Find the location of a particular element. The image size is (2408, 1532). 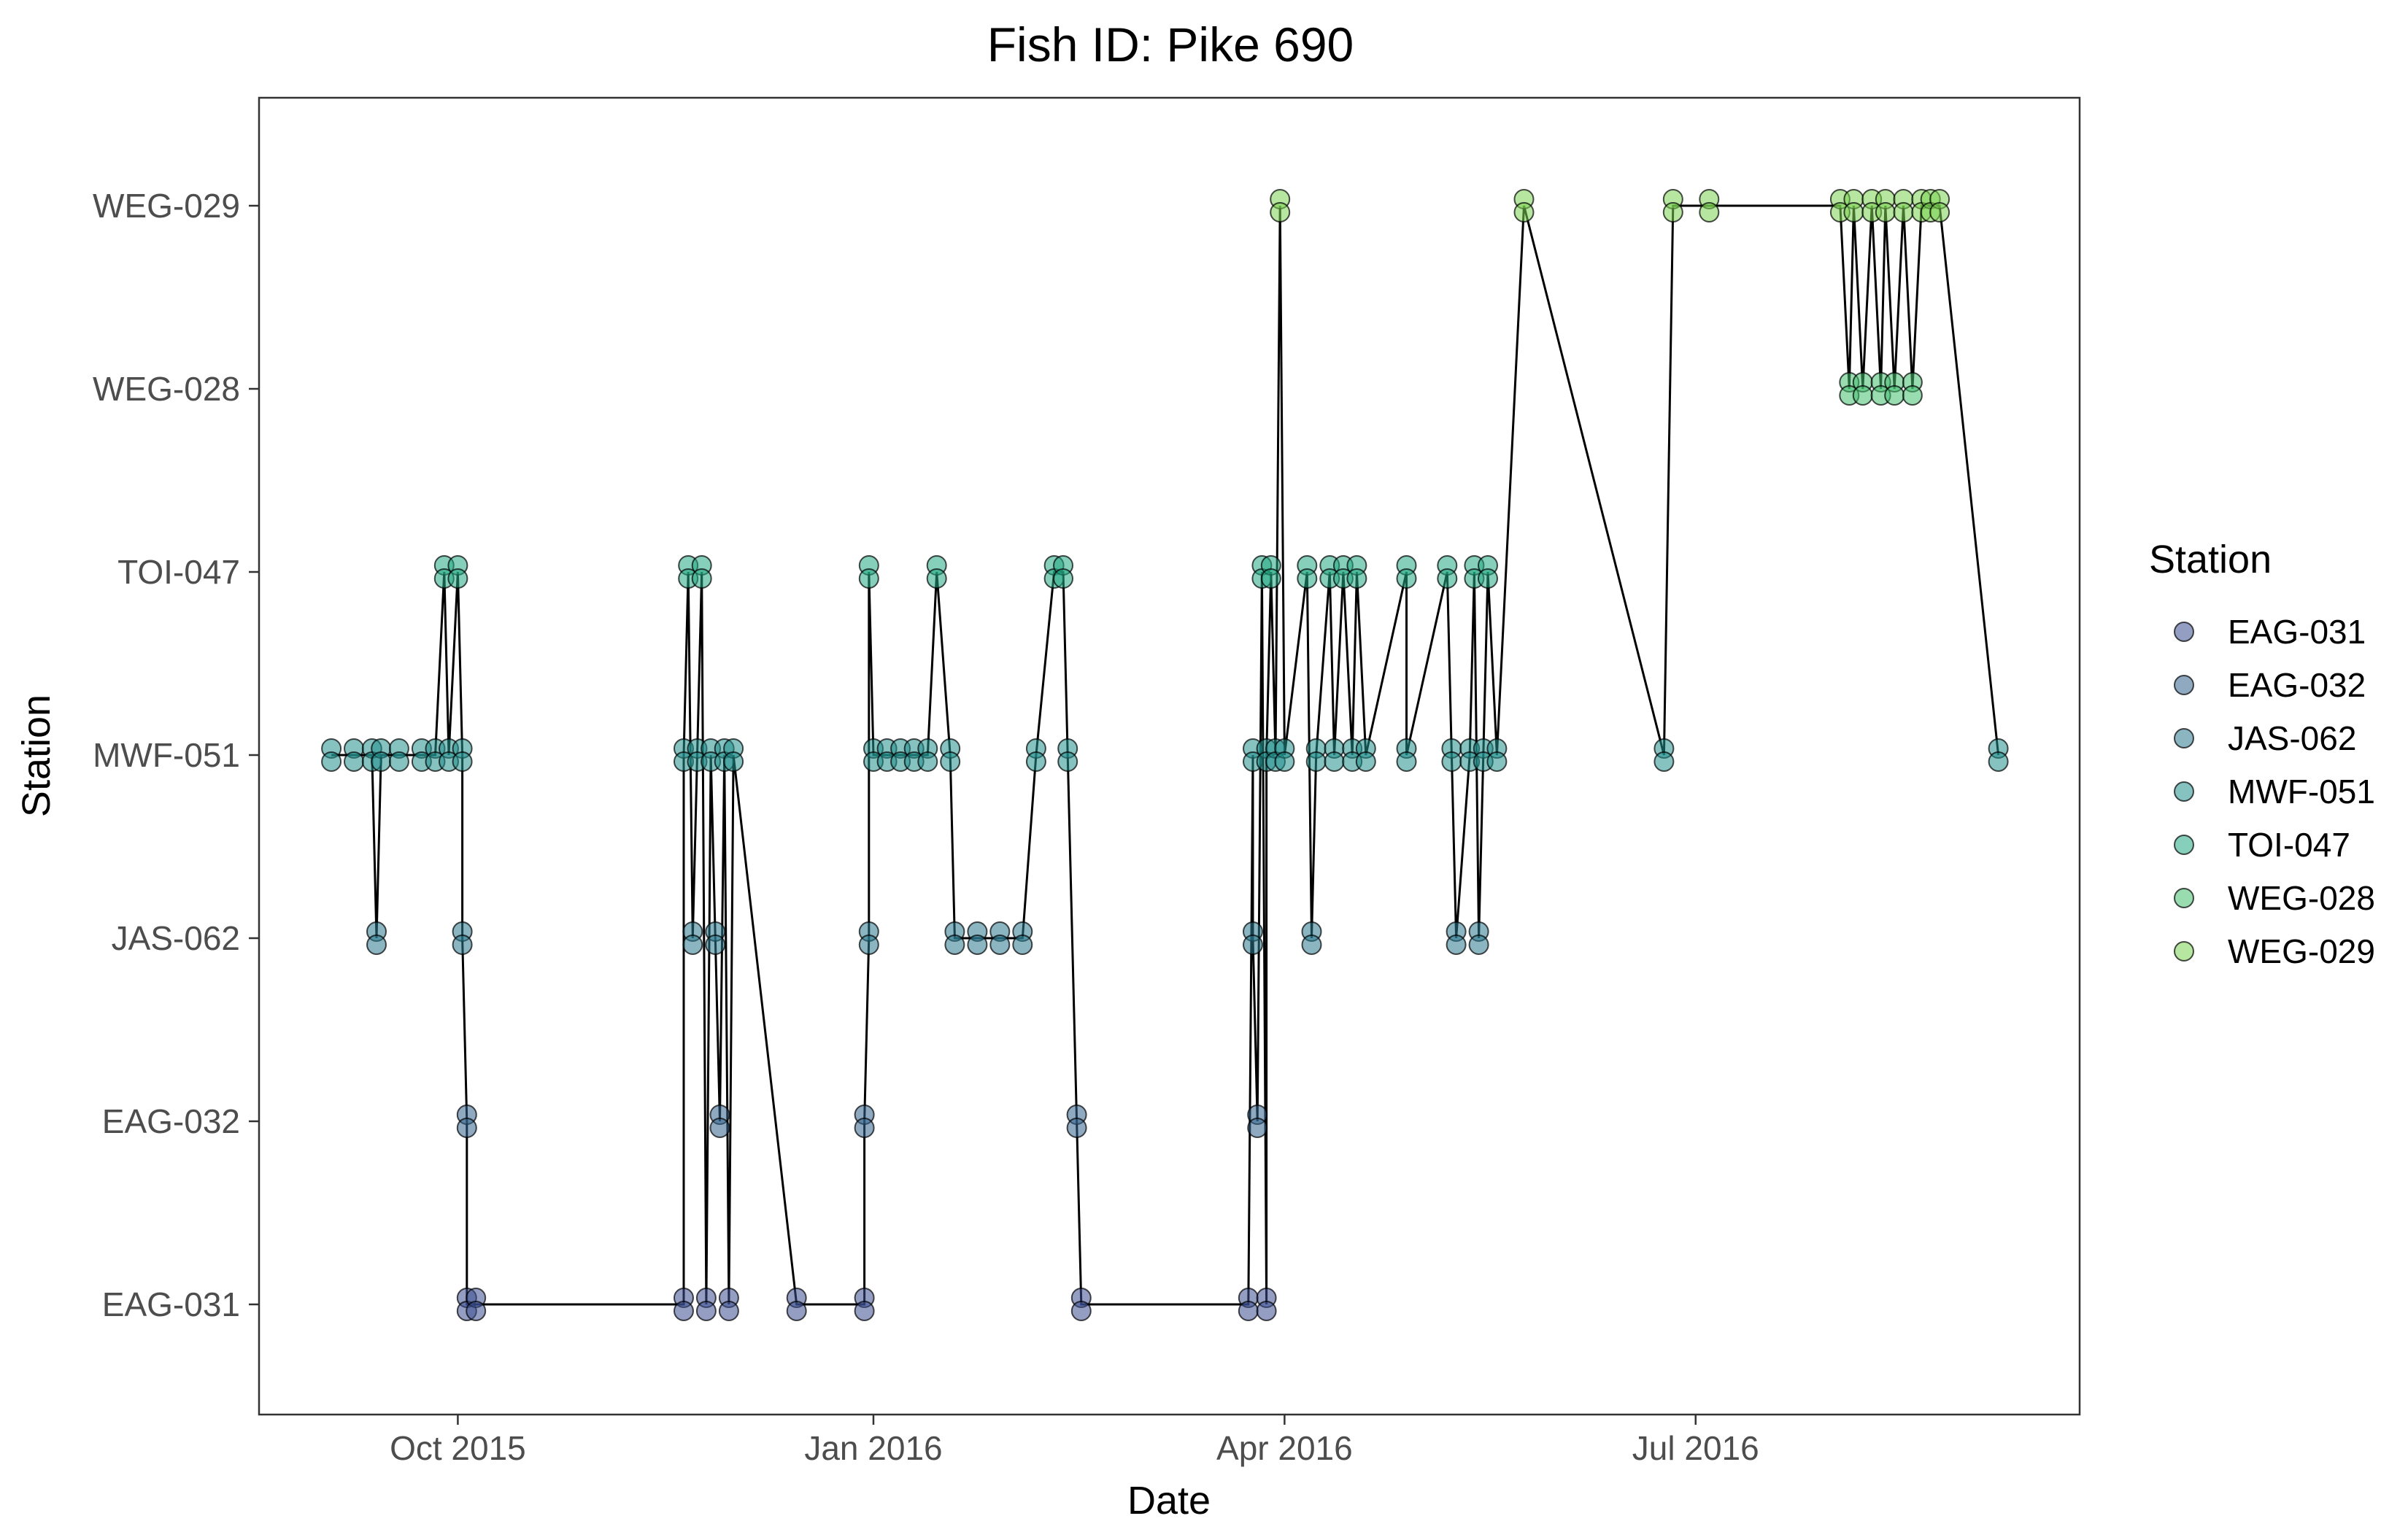

y-tick-label: MWF-051 is located at coordinates (166, 755).